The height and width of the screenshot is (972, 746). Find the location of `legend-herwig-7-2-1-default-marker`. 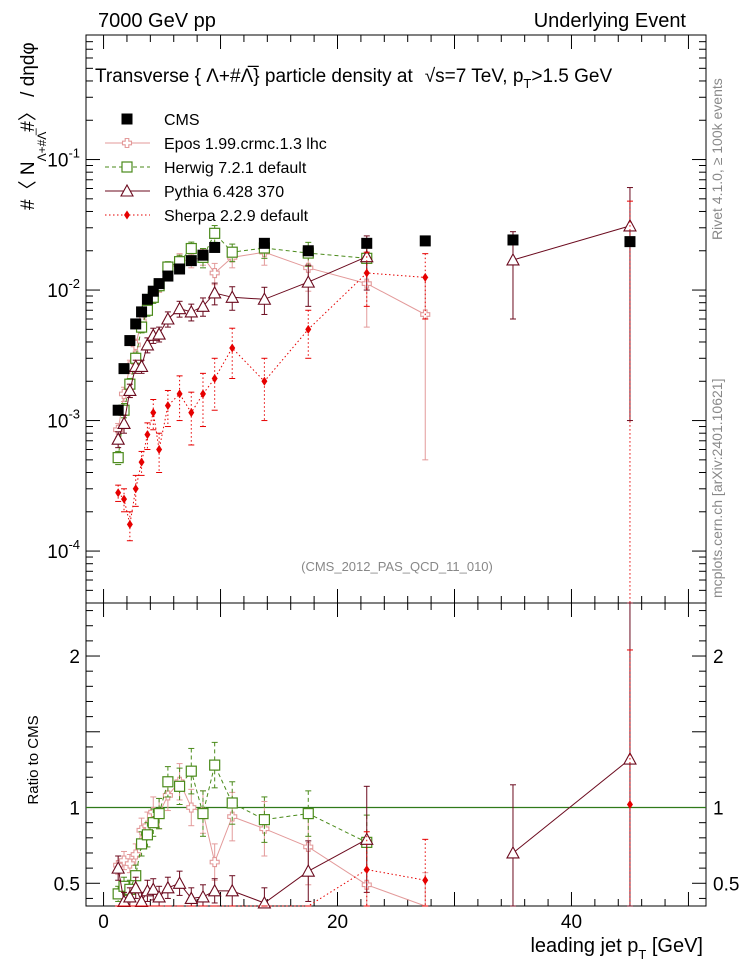

legend-herwig-7-2-1-default-marker is located at coordinates (127, 167).